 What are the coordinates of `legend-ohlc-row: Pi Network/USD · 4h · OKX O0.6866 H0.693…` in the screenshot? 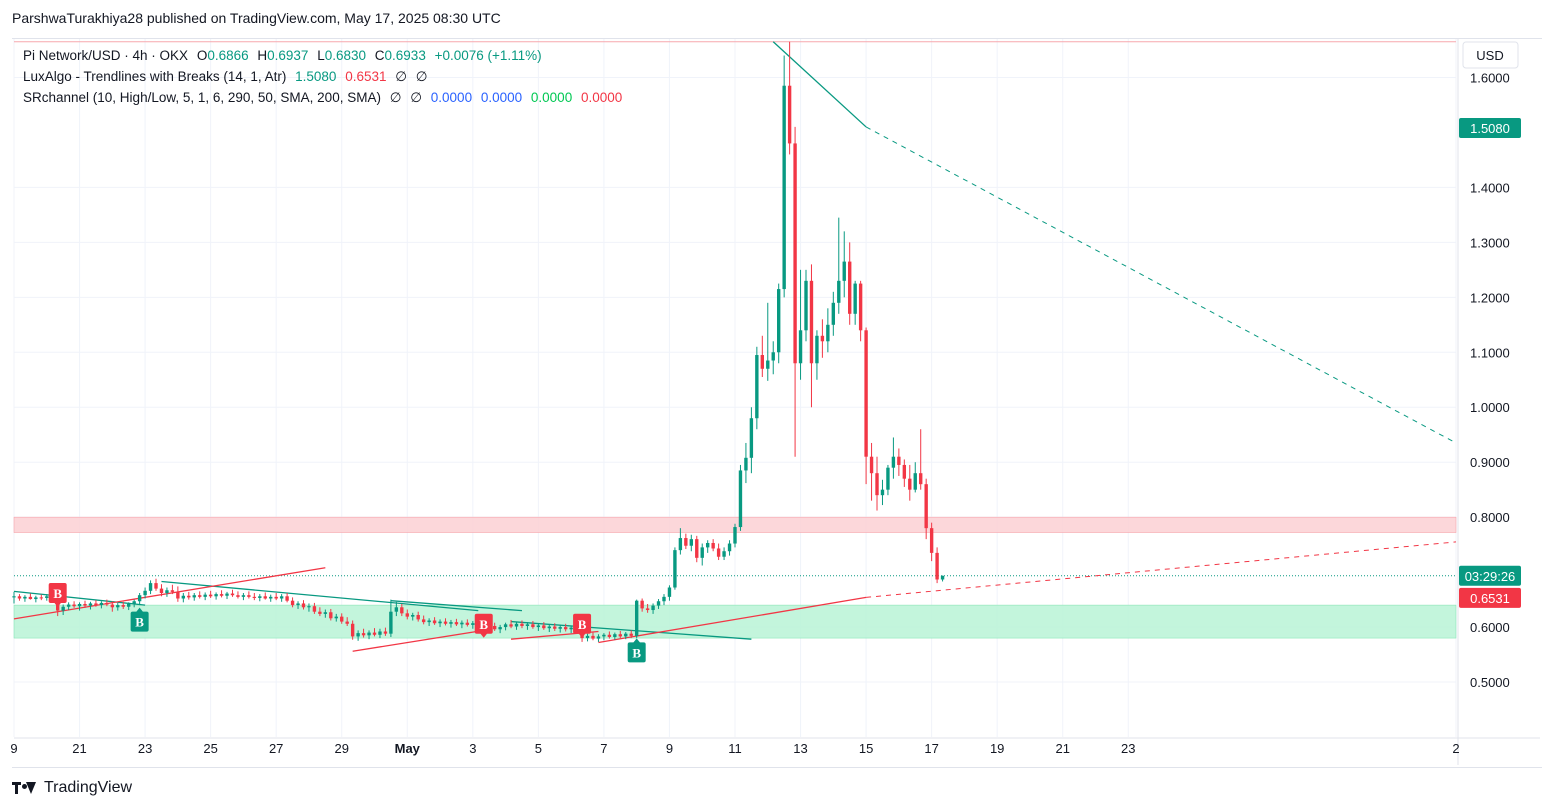 It's located at (325, 55).